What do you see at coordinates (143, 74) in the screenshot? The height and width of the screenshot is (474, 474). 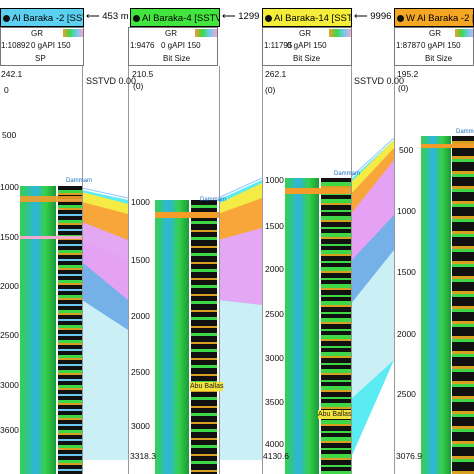 I see `ref-label: 210.5` at bounding box center [143, 74].